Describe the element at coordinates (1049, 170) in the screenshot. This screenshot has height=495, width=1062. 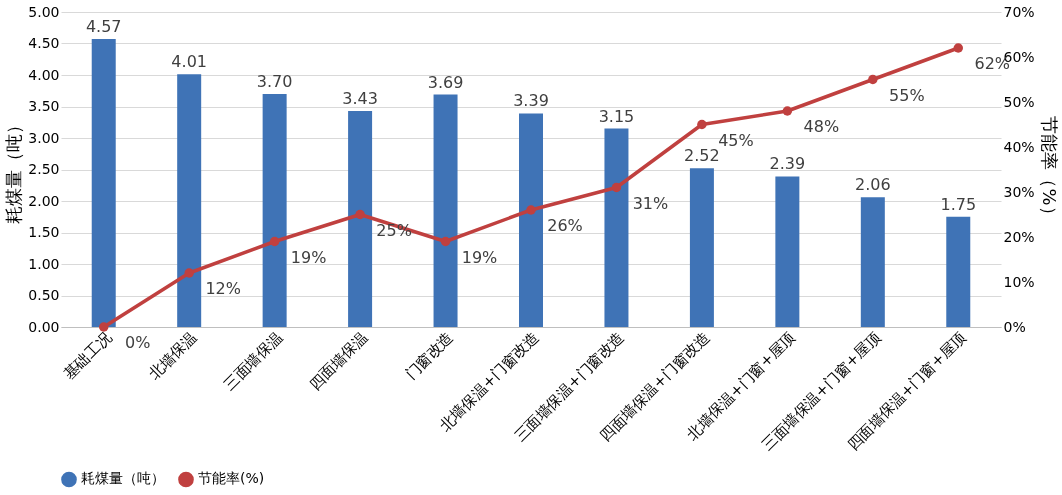
I see `y2-axis-title: 节能率（%）` at that location.